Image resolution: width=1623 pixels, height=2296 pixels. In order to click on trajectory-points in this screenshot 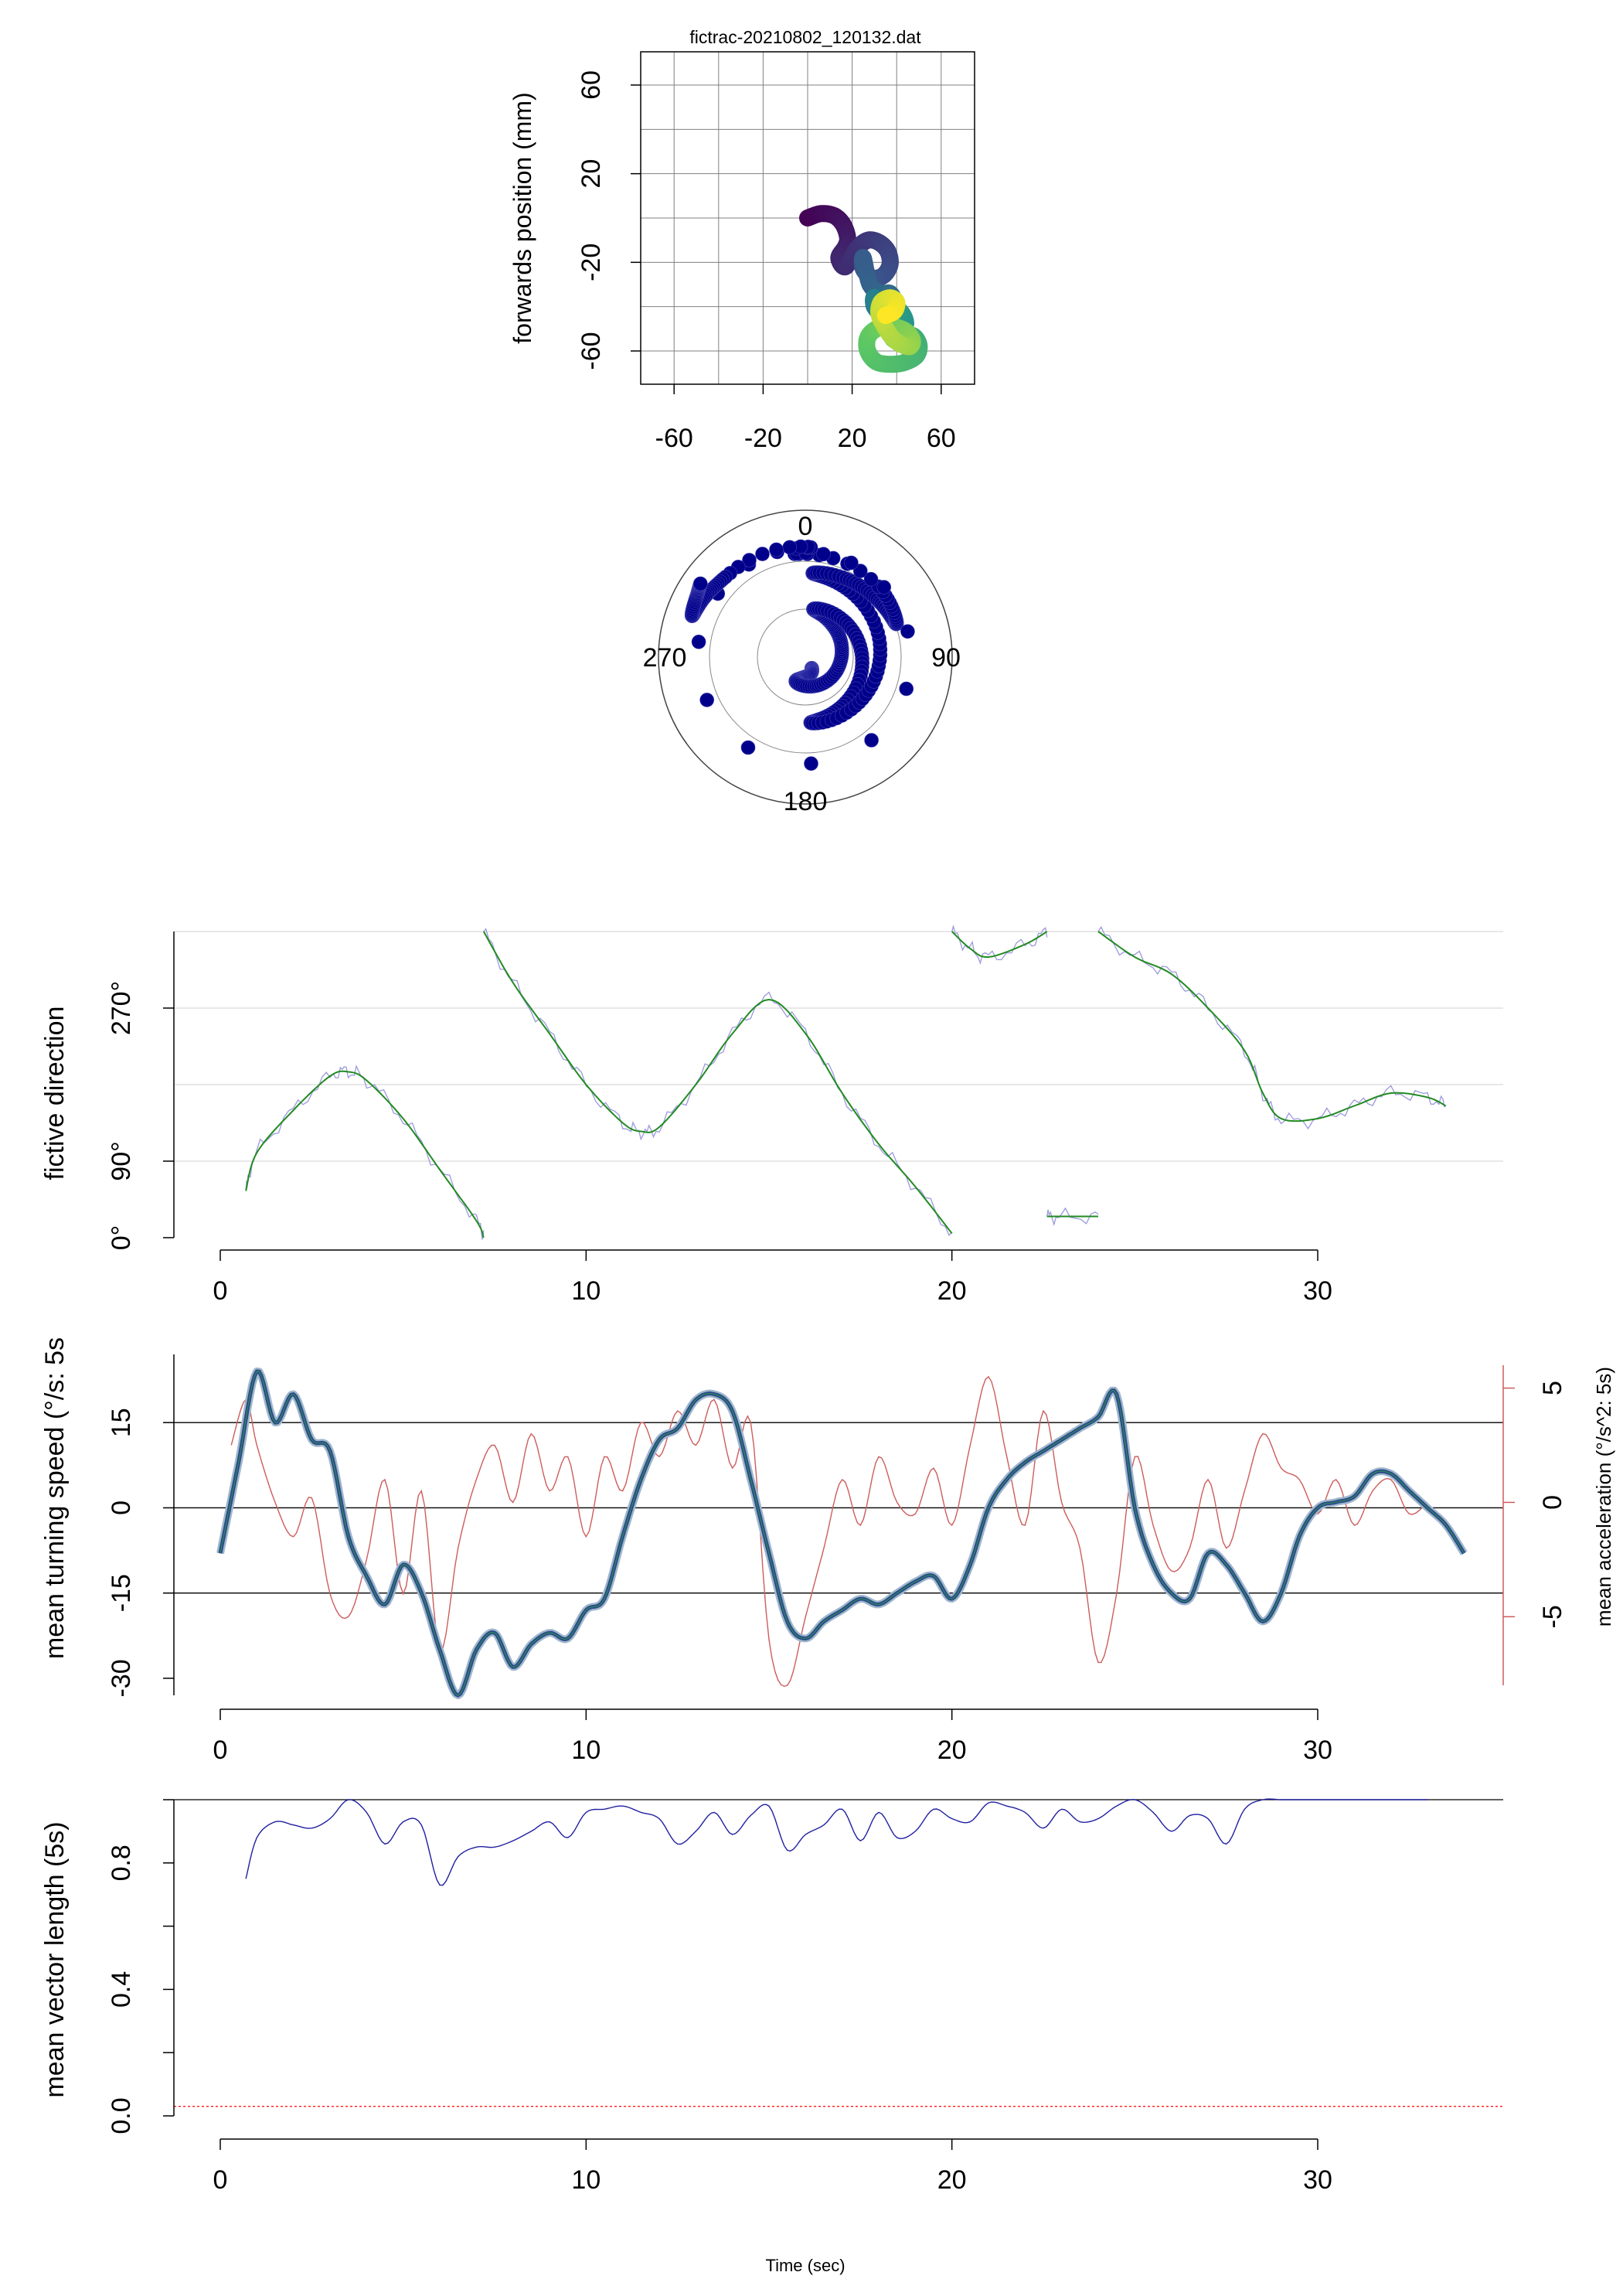, I will do `click(863, 289)`.